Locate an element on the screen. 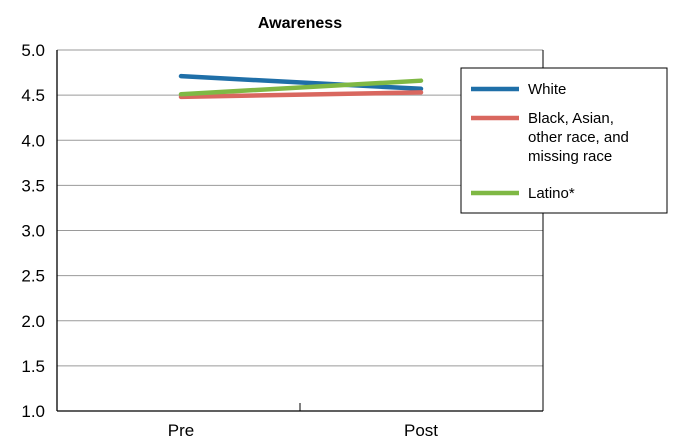 This screenshot has height=442, width=675. x-tick-label: Pre is located at coordinates (181, 430).